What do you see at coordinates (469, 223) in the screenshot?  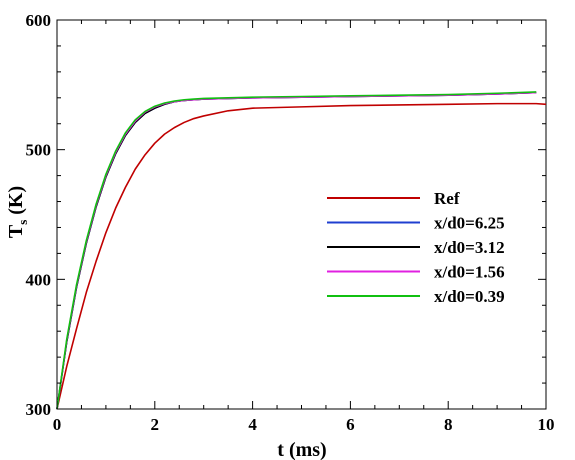 I see `legend-label-1: x/d0=6.25` at bounding box center [469, 223].